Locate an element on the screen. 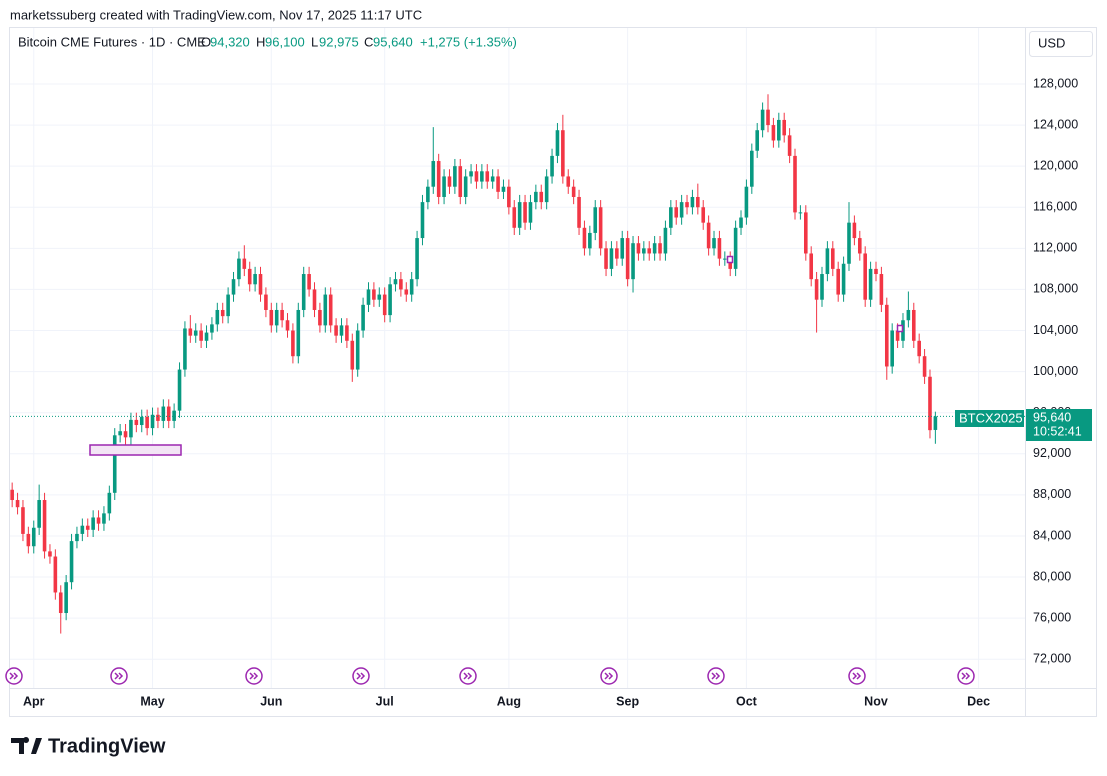 The image size is (1107, 776). o-label: O is located at coordinates (206, 41).